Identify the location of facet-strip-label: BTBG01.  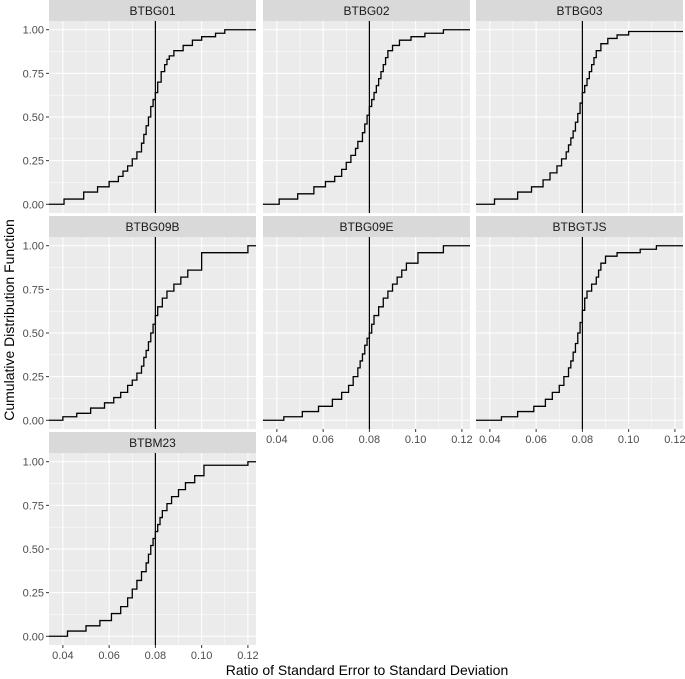
(152, 11).